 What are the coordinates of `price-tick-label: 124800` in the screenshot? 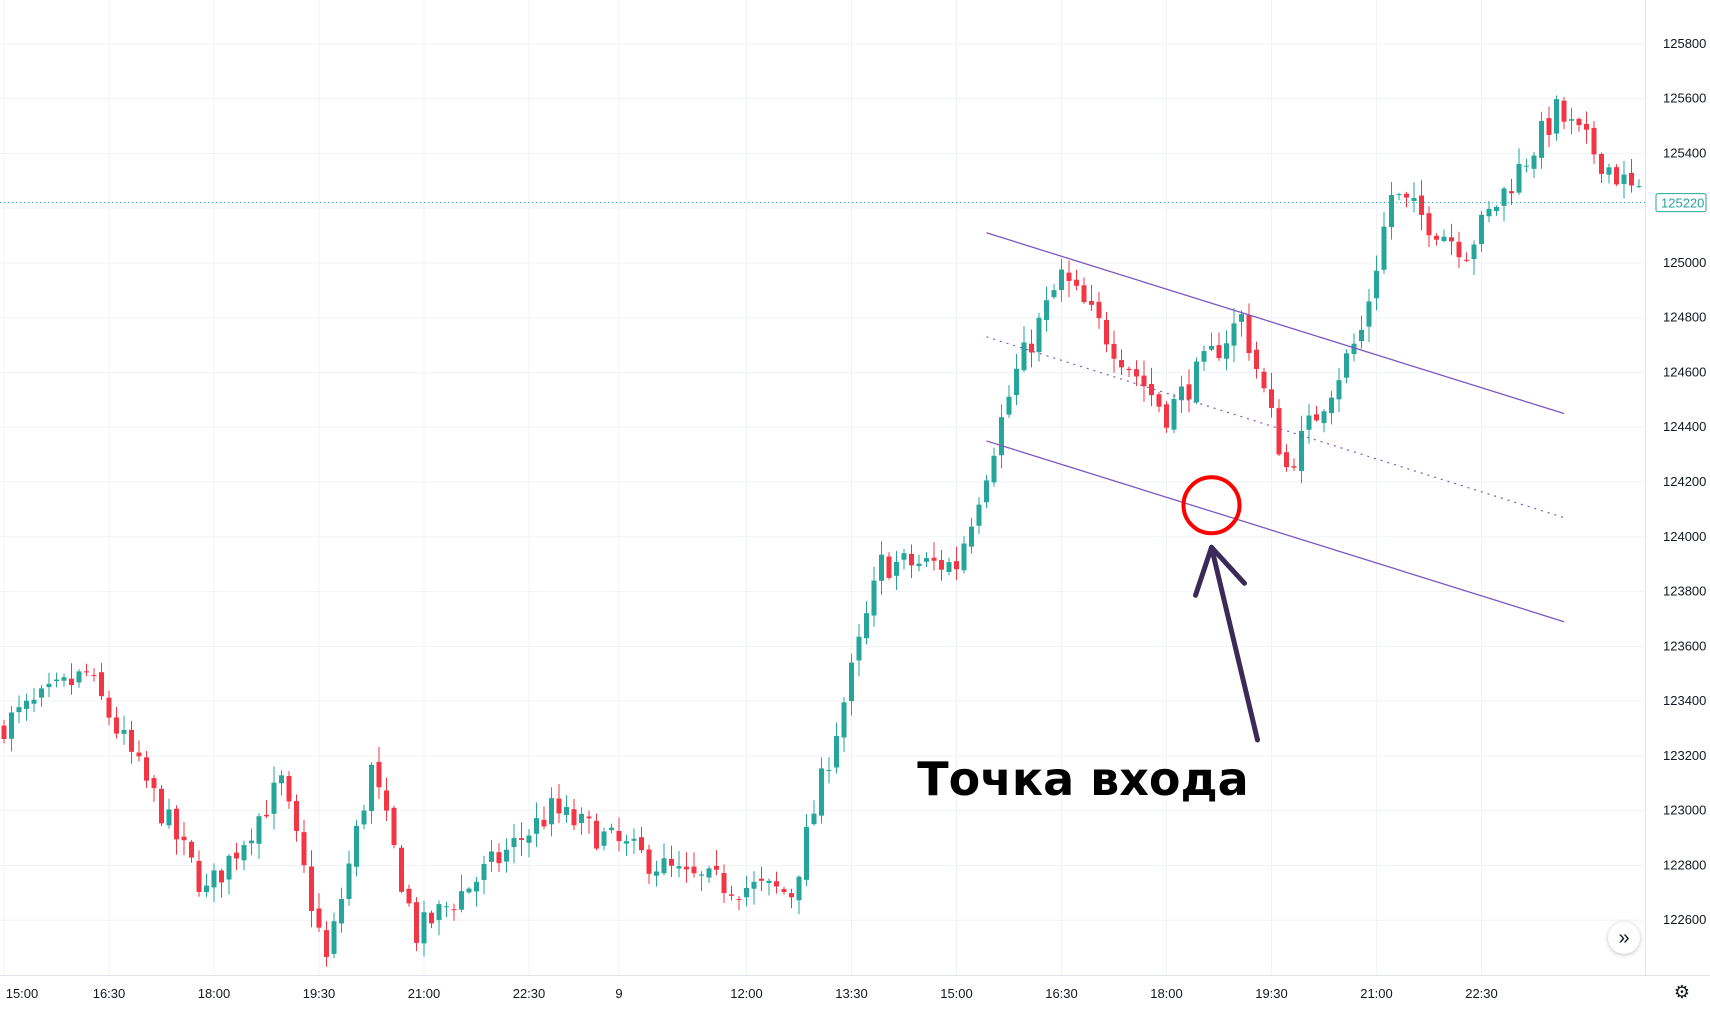 It's located at (1684, 317).